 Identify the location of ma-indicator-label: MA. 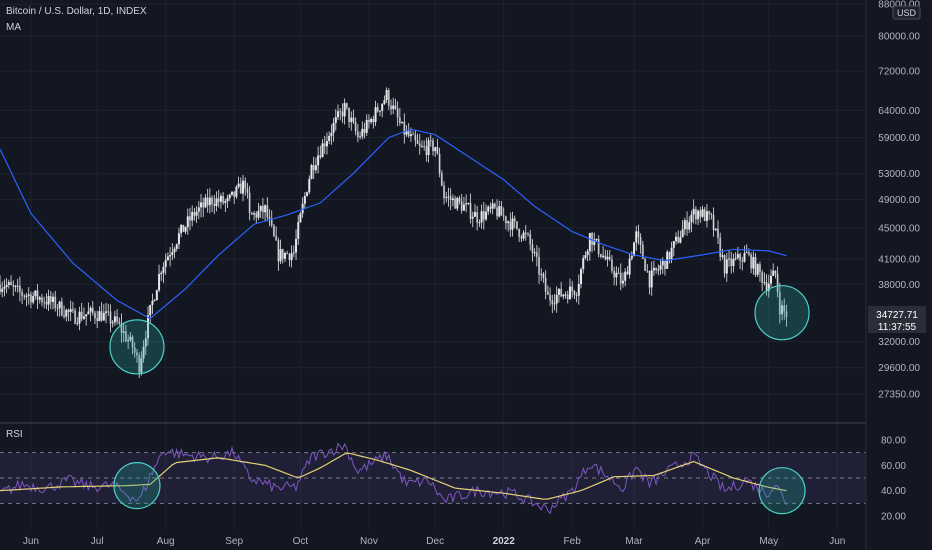
(13, 27).